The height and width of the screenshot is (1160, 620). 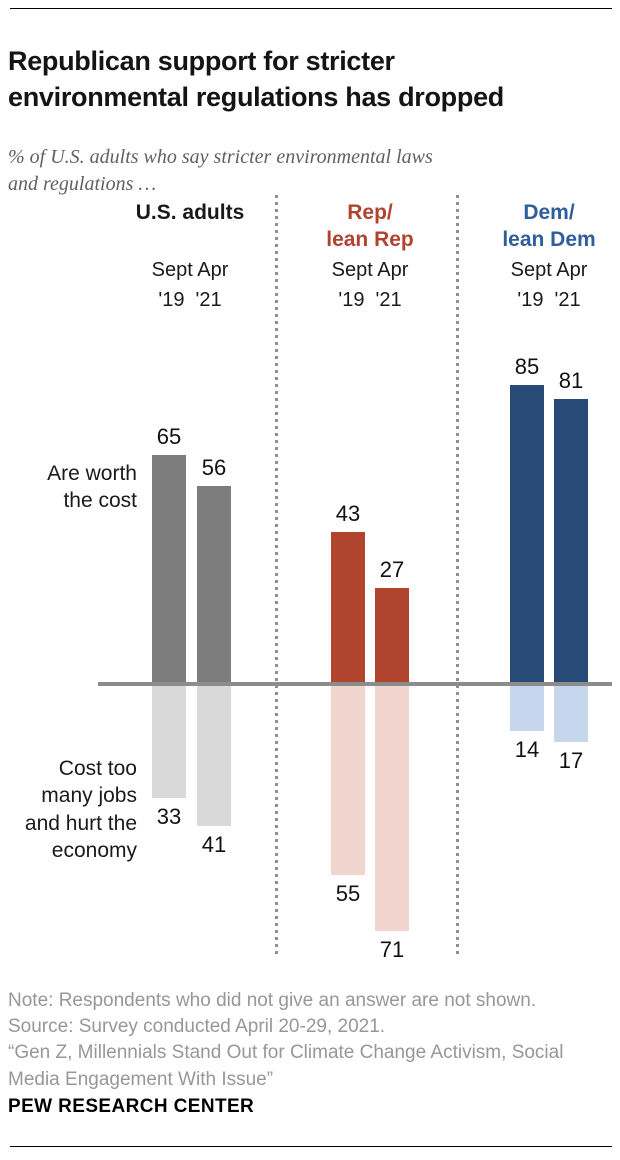 What do you see at coordinates (190, 285) in the screenshot?
I see `period-label-us: Sept Apr '19 '21` at bounding box center [190, 285].